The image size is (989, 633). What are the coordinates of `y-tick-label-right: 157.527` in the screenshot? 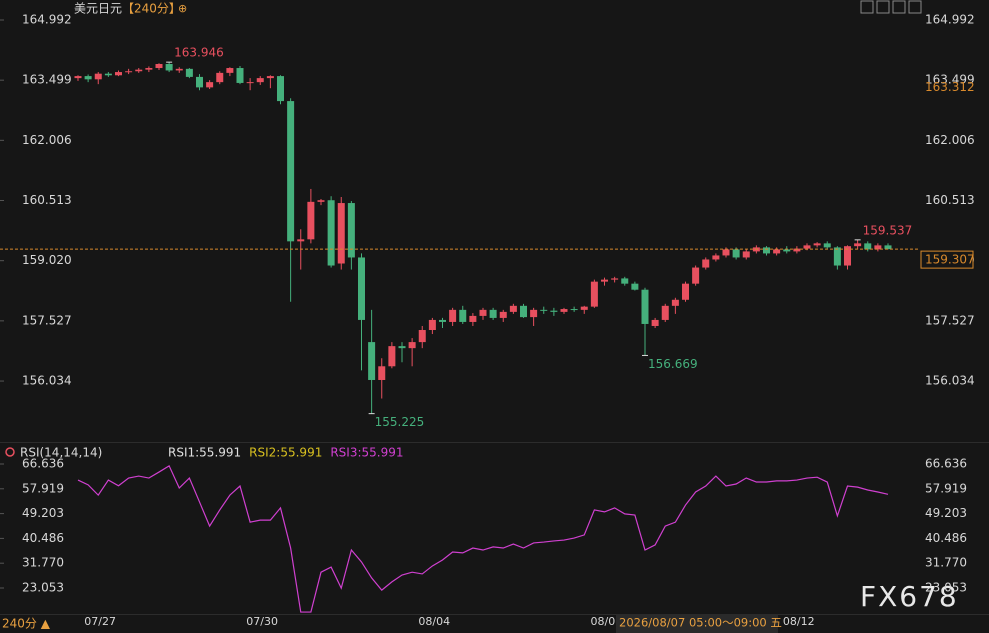 It's located at (950, 320).